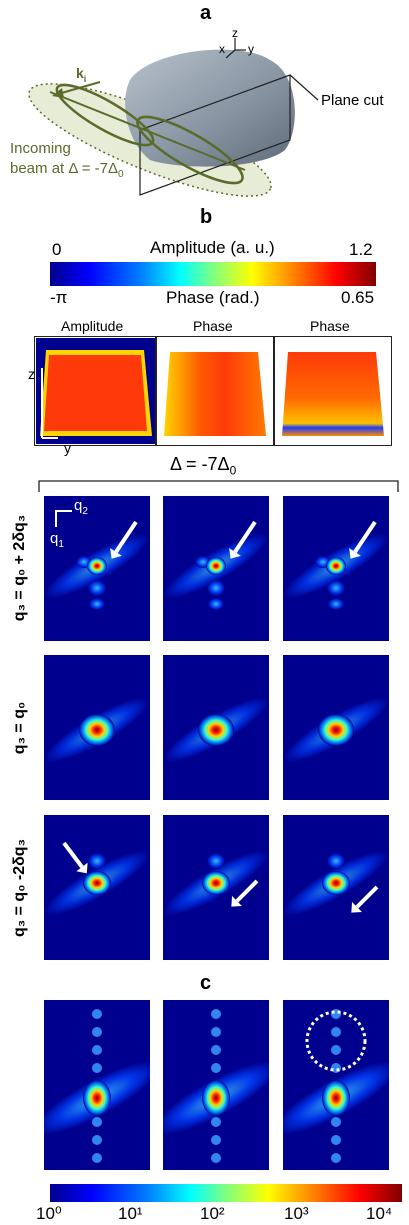 The width and height of the screenshot is (409, 1225). What do you see at coordinates (59, 297) in the screenshot?
I see `phase-min-label: -π` at bounding box center [59, 297].